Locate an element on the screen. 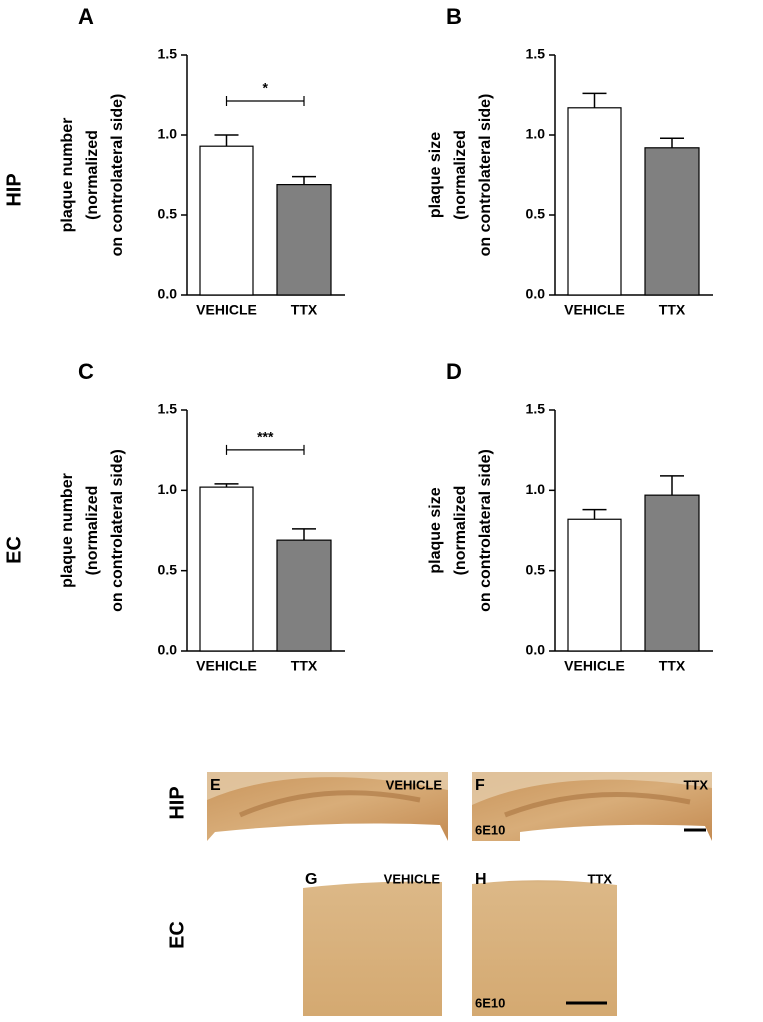 Image resolution: width=763 pixels, height=1022 pixels. panel-letter: C is located at coordinates (86, 371).